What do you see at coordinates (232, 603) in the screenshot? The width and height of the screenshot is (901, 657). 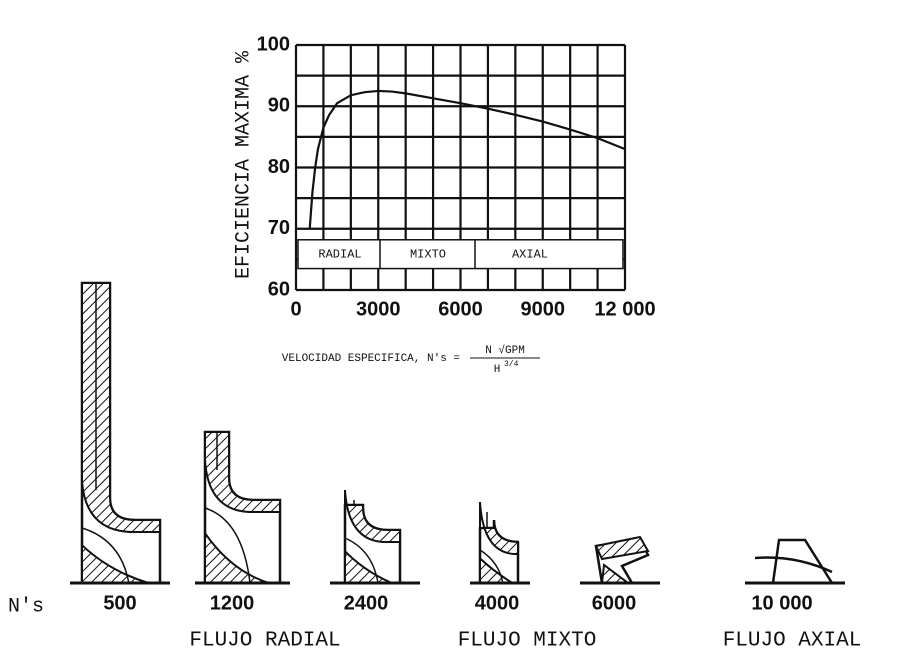 I see `ns-label: 1200` at bounding box center [232, 603].